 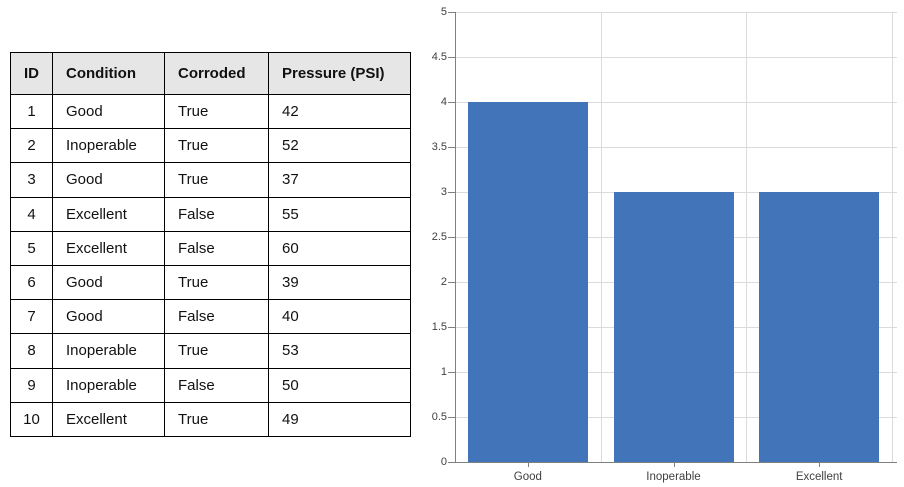 What do you see at coordinates (31, 351) in the screenshot?
I see `table-cell: 8` at bounding box center [31, 351].